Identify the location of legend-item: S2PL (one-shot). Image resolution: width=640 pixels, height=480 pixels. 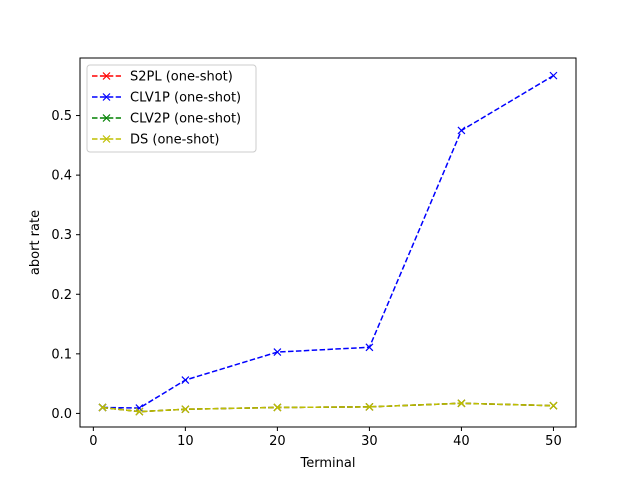
(162, 77).